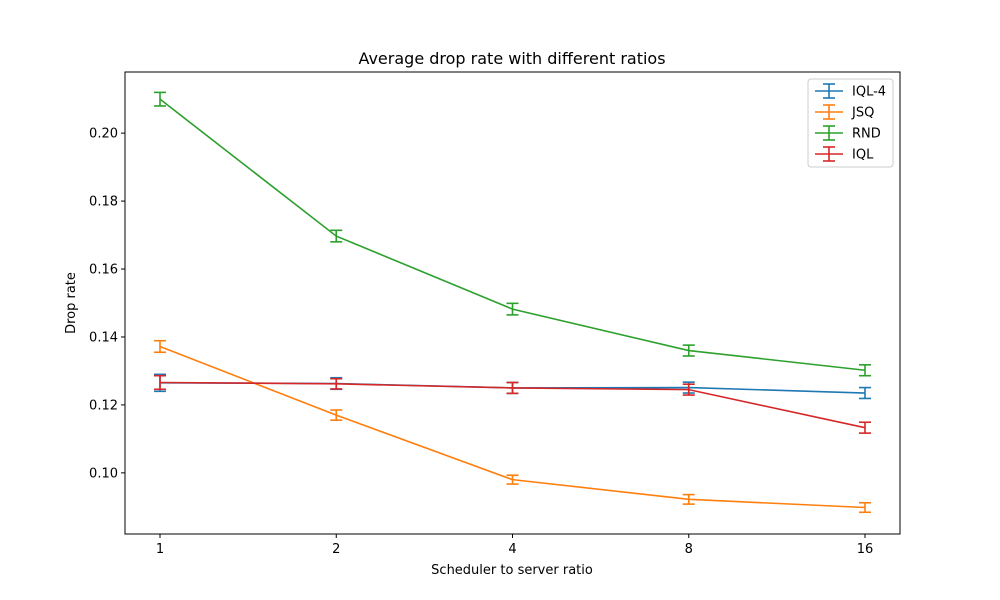 The image size is (1000, 600). What do you see at coordinates (512, 570) in the screenshot?
I see `x-axis-label: Scheduler to server ratio` at bounding box center [512, 570].